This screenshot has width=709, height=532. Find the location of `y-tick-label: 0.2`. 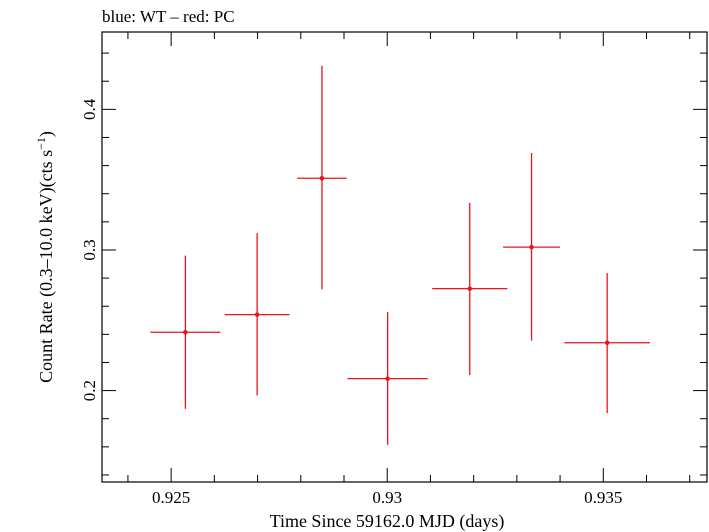

y-tick-label: 0.2 is located at coordinates (89, 390).